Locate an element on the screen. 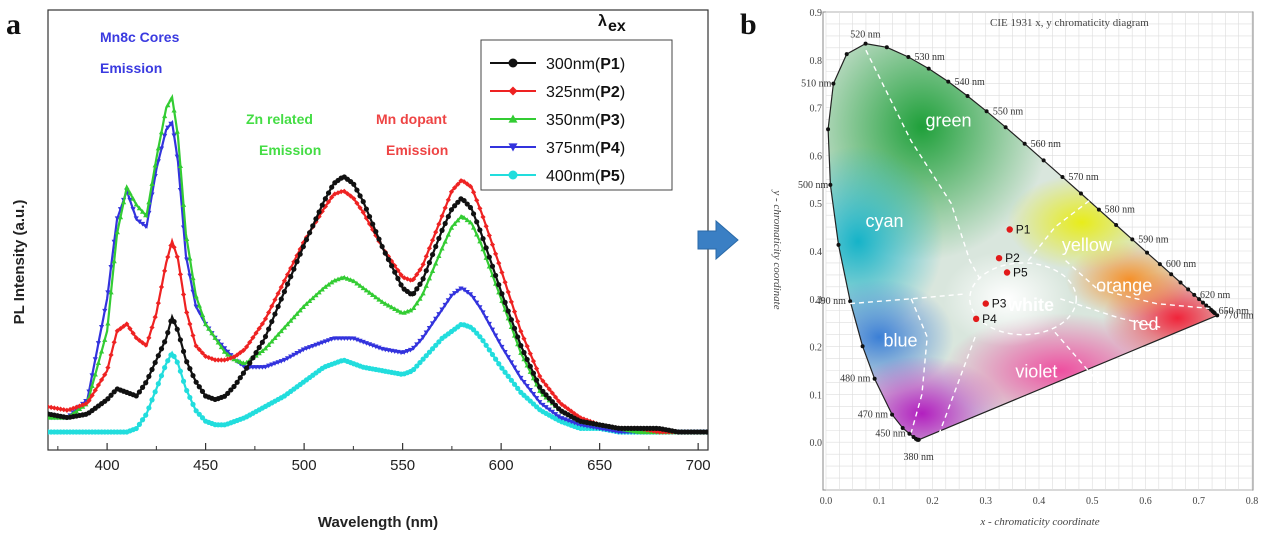 The height and width of the screenshot is (538, 1280). cie-title: CIE 1931 x, y chromaticity diagram is located at coordinates (1069, 23).